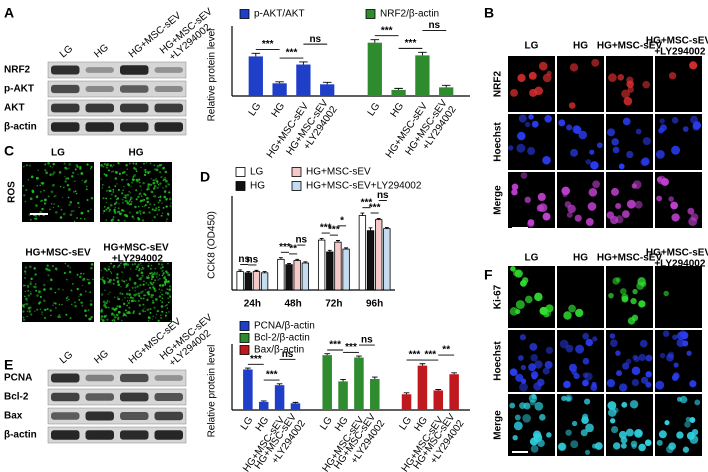 The width and height of the screenshot is (708, 472). Describe the element at coordinates (14, 108) in the screenshot. I see `blot-row-label: AKT` at that location.